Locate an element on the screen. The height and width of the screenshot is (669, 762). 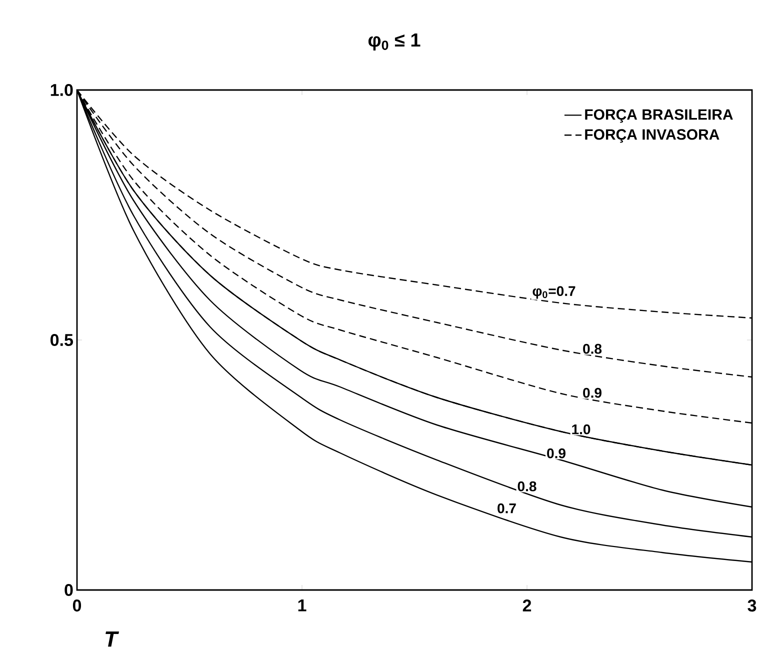
legend-label: FORÇA BRASILEIRA is located at coordinates (659, 116).